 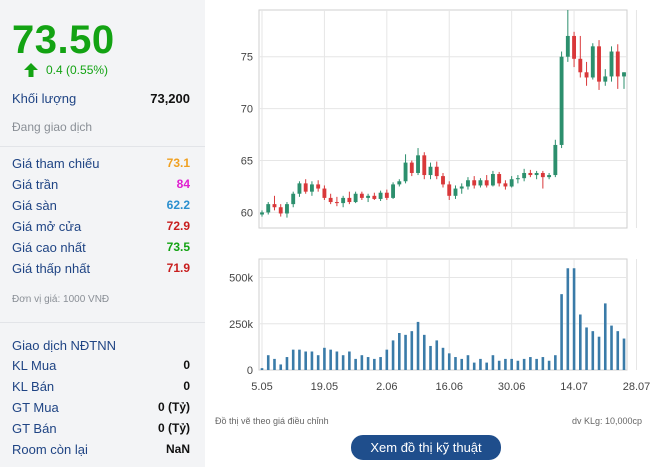 What do you see at coordinates (183, 184) in the screenshot?
I see `price-row-value: 84` at bounding box center [183, 184].